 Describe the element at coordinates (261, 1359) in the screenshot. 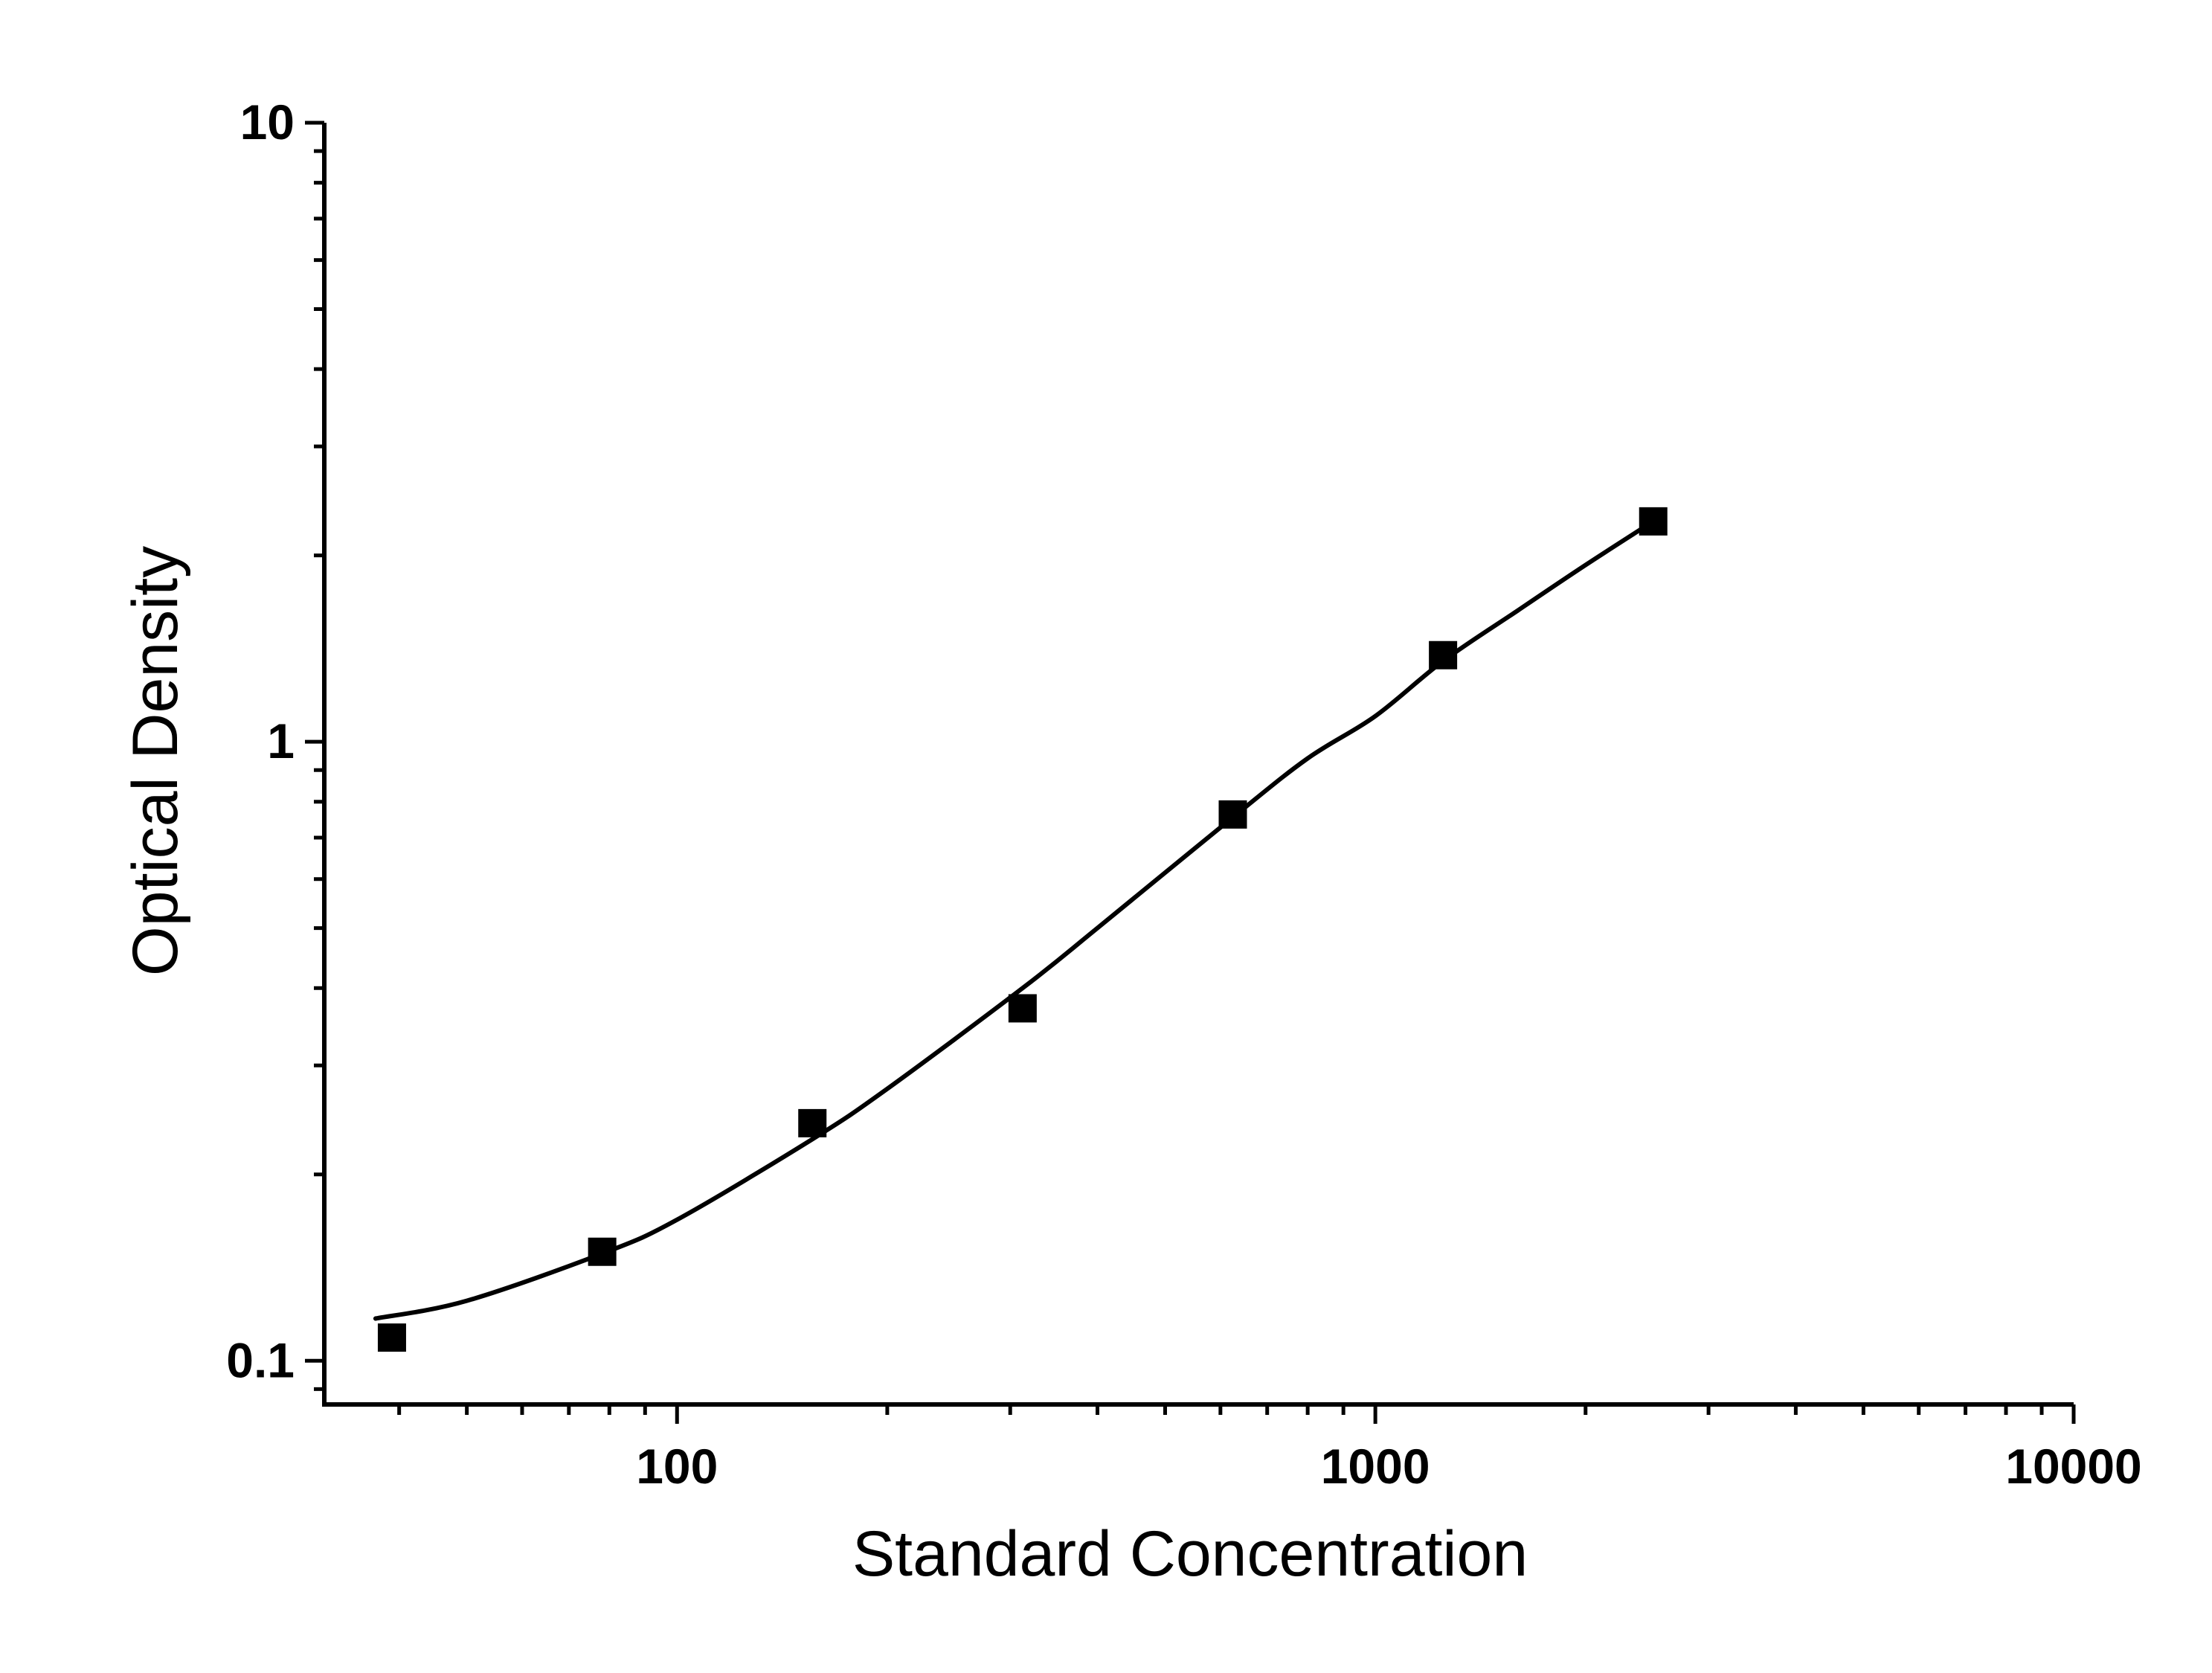

I see `y-tick-label: 0.1` at that location.